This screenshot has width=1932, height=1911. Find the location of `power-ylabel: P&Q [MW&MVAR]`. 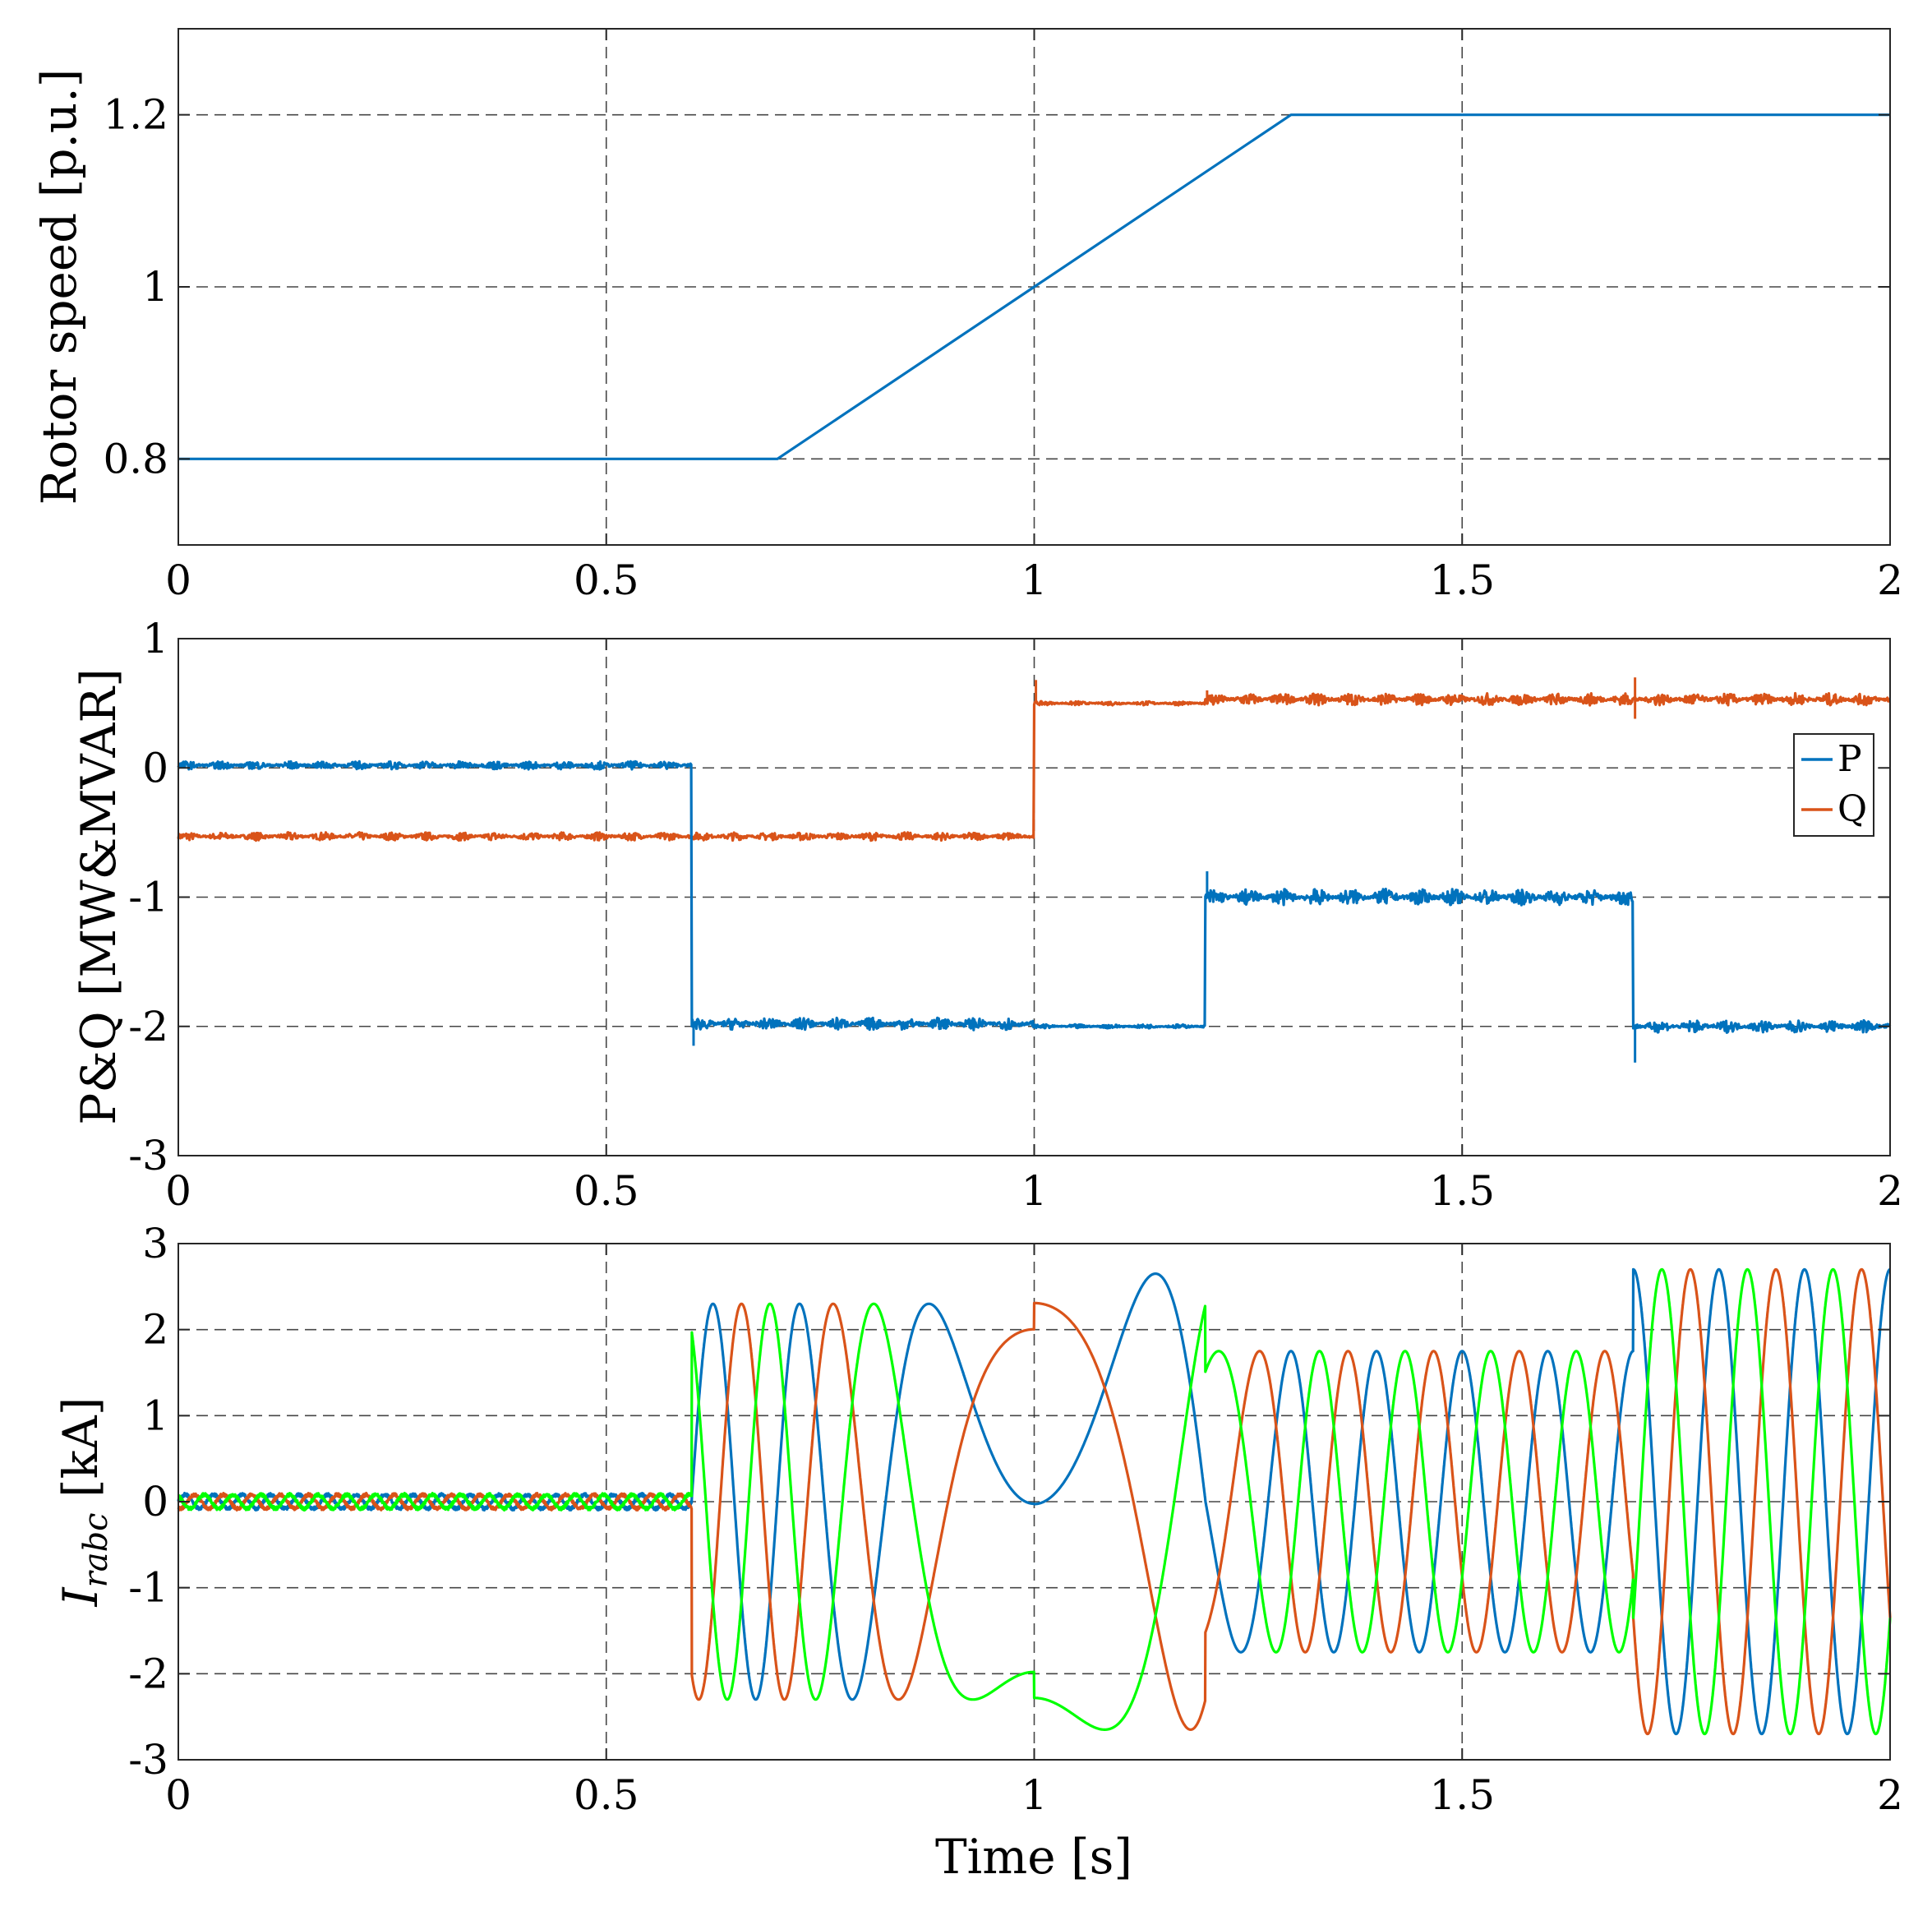

power-ylabel: P&Q [MW&MVAR] is located at coordinates (99, 896).